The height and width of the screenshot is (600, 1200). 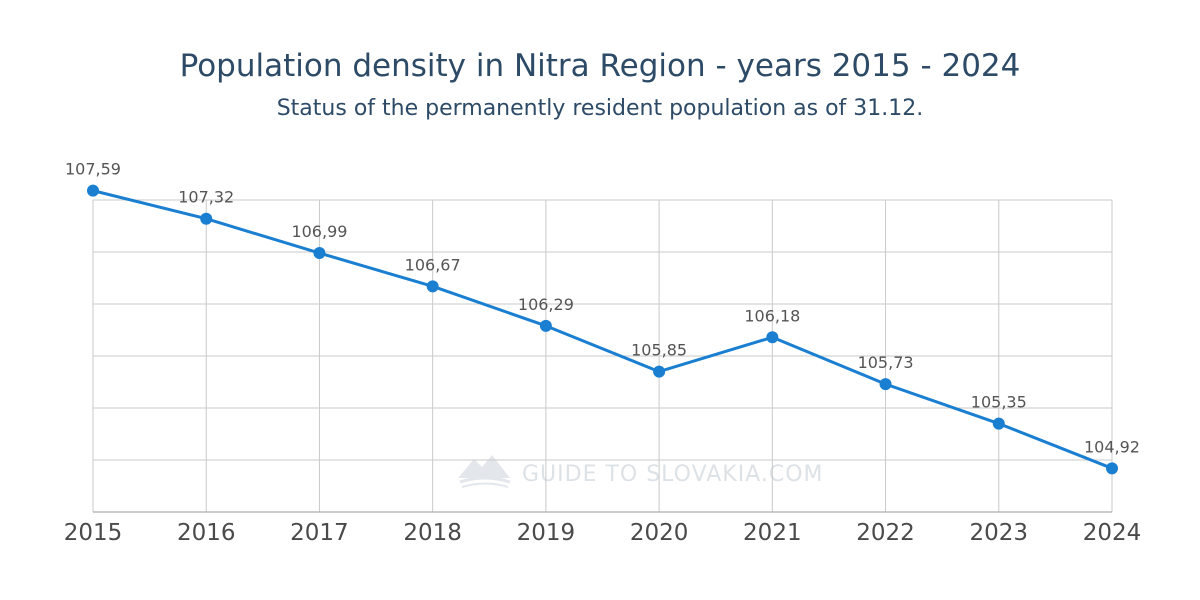 I want to click on data-label: 105,85, so click(x=659, y=350).